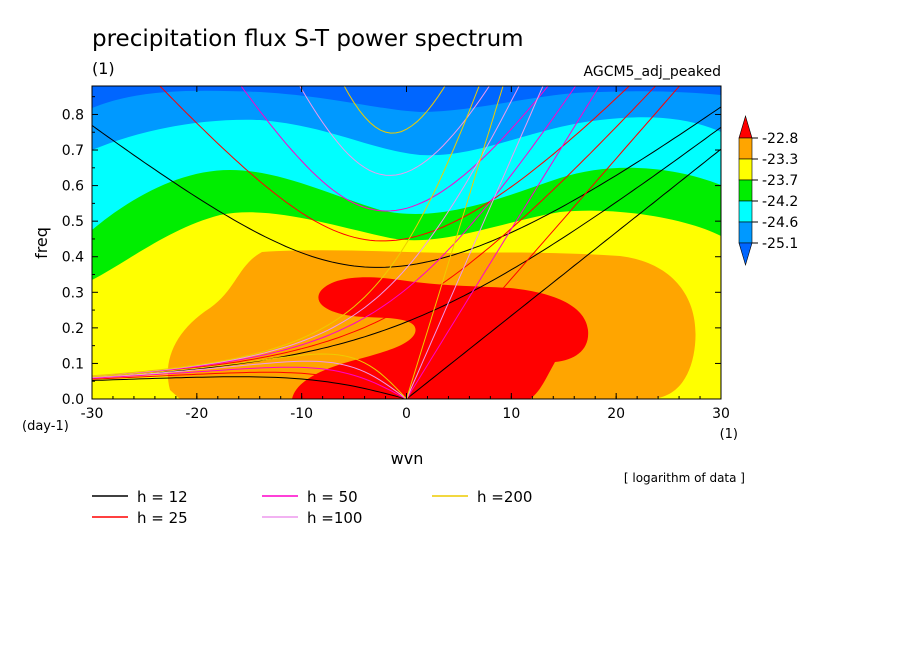  What do you see at coordinates (780, 160) in the screenshot?
I see `colorbar-level-label: -23.3` at bounding box center [780, 160].